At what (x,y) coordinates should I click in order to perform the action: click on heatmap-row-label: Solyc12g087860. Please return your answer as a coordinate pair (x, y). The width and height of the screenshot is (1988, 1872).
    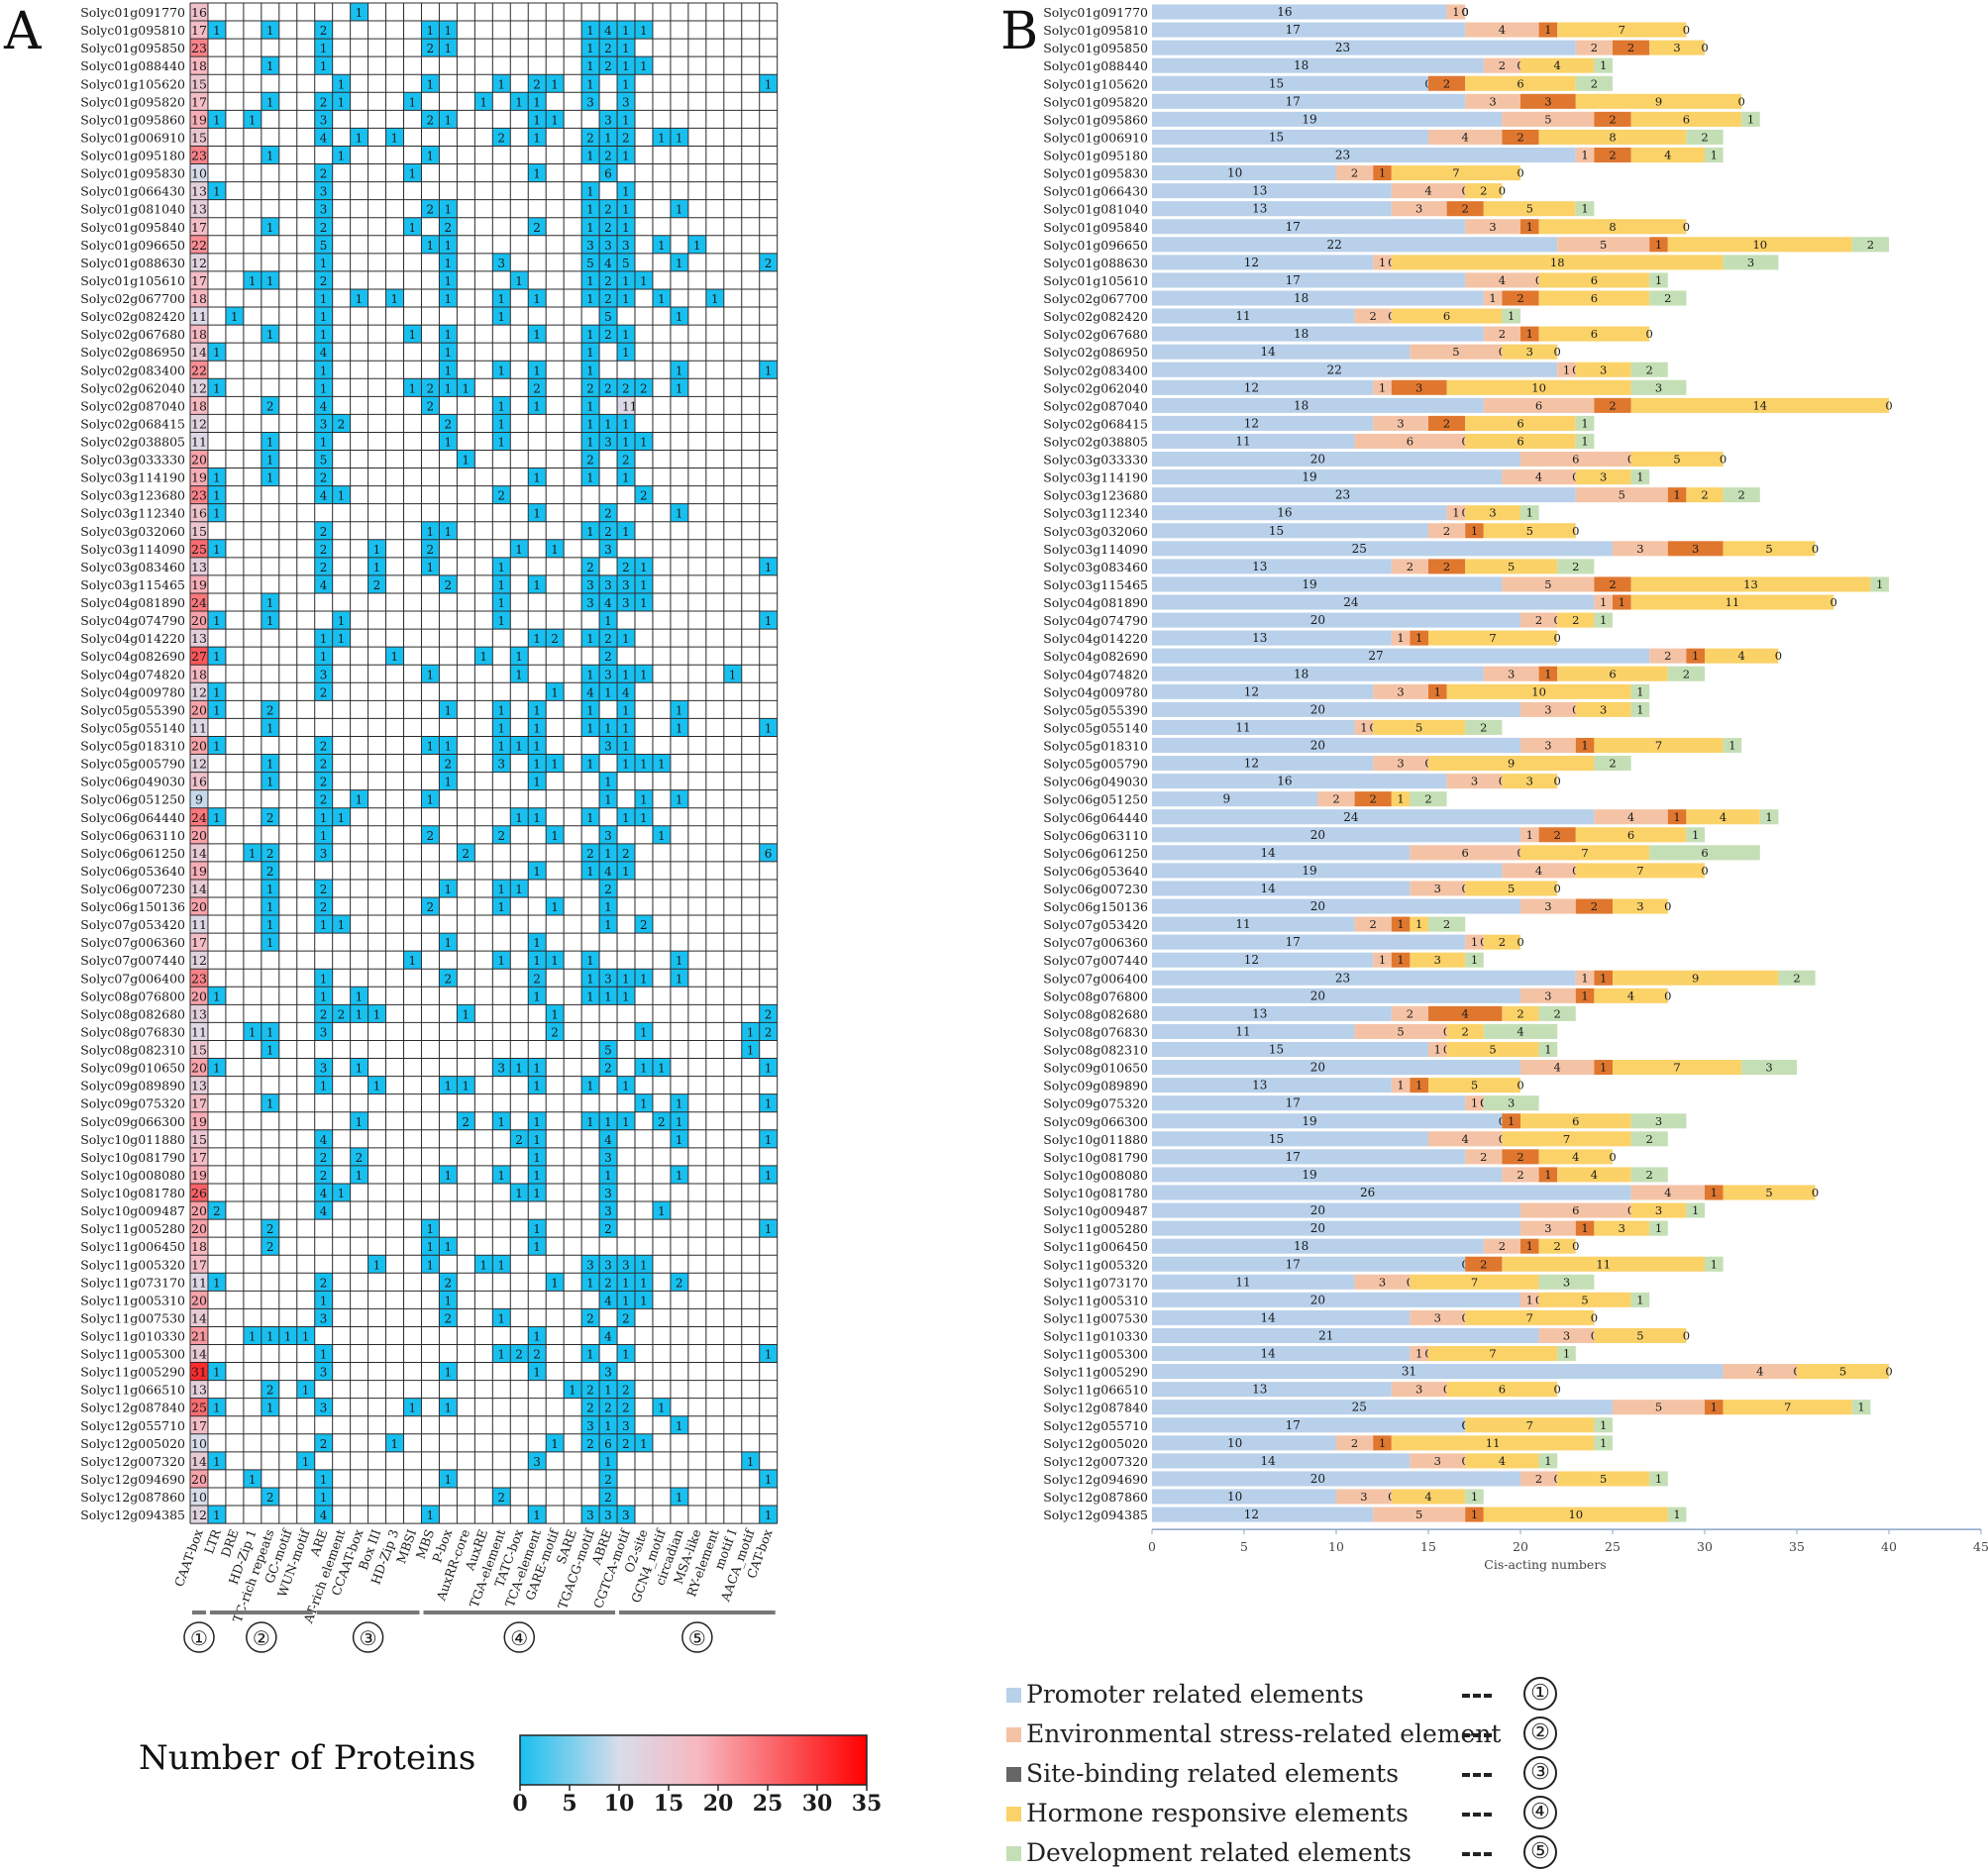
    Looking at the image, I should click on (132, 1497).